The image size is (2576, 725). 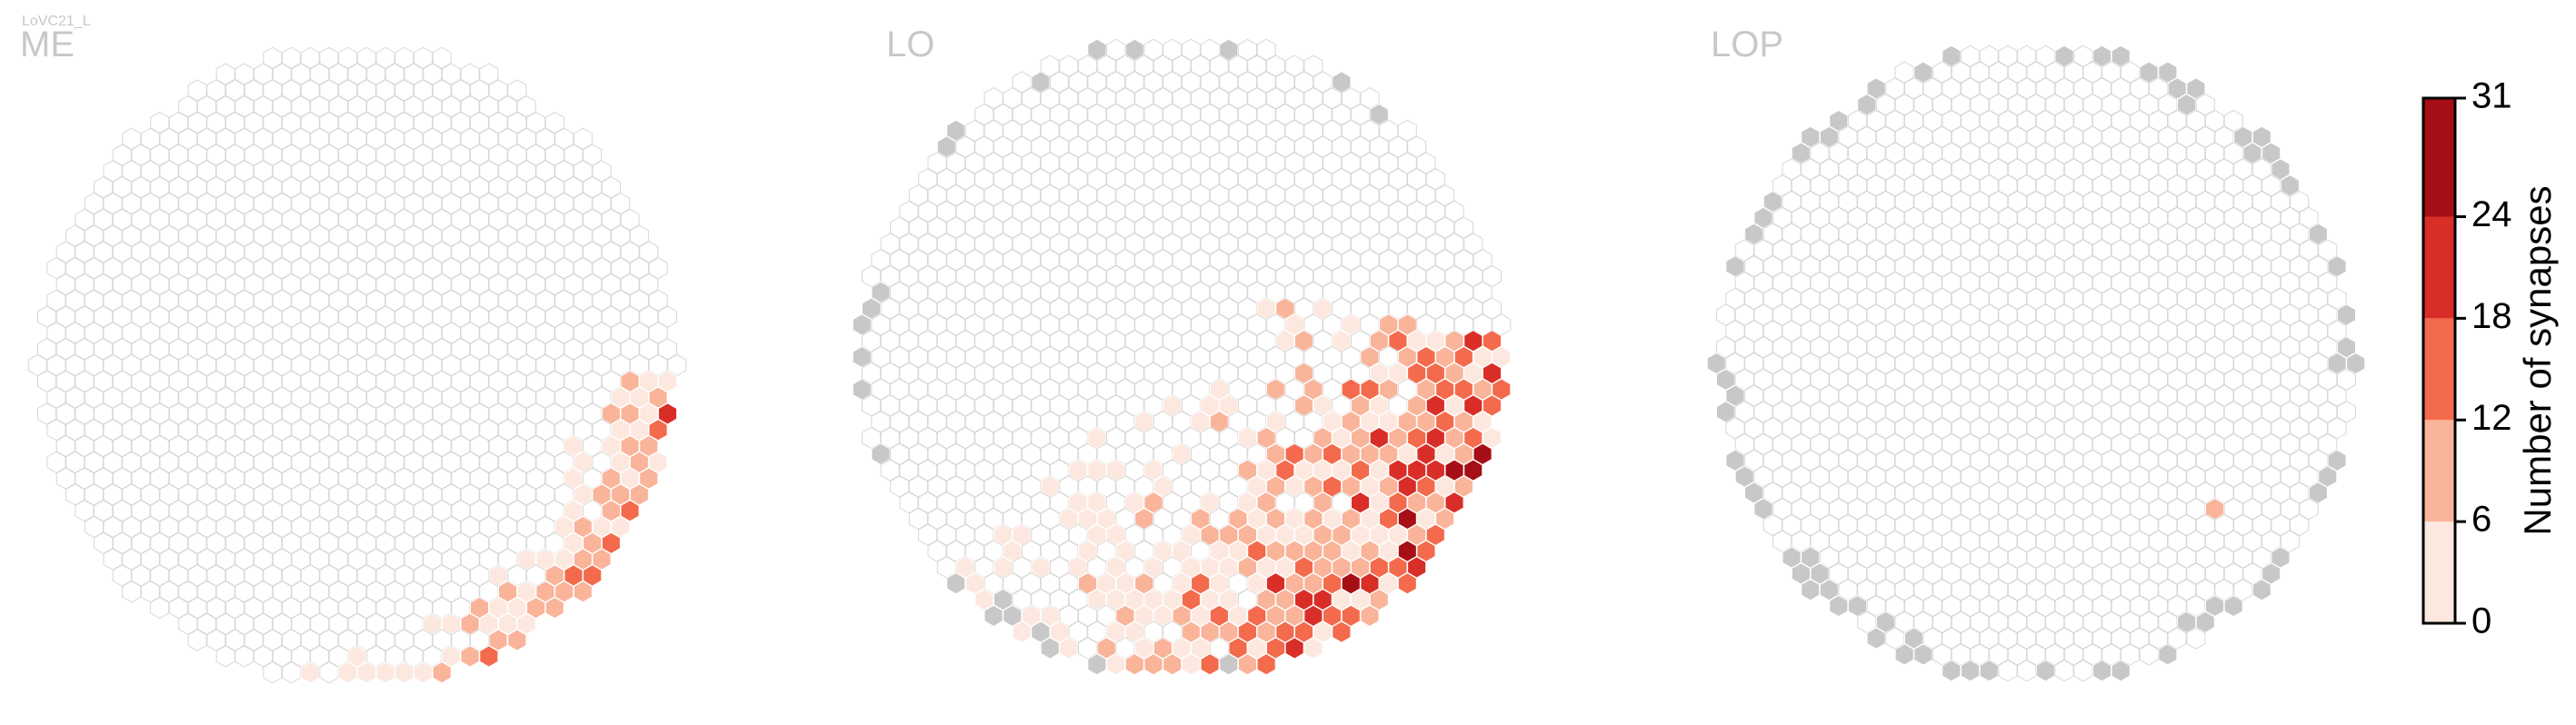 What do you see at coordinates (2481, 621) in the screenshot?
I see `colorbar-tick-label: 0` at bounding box center [2481, 621].